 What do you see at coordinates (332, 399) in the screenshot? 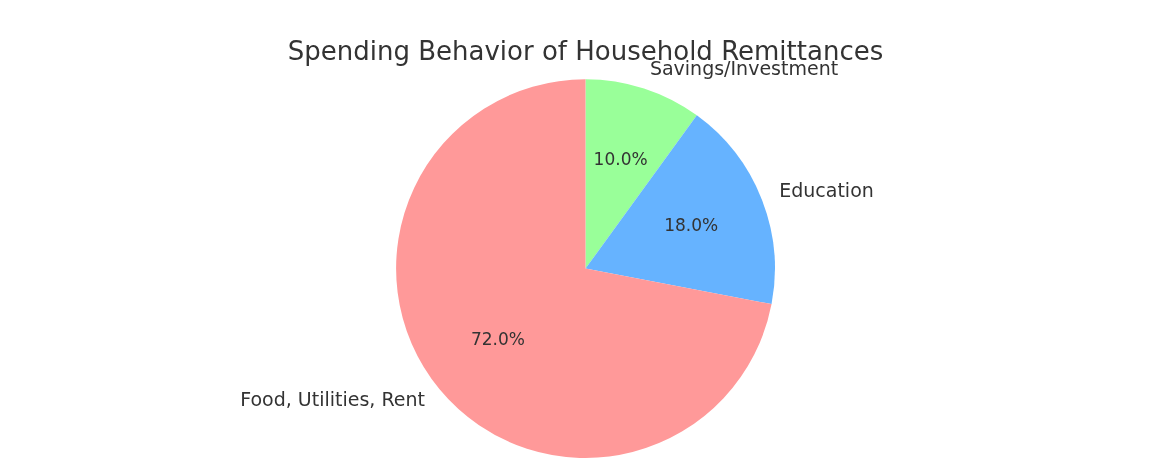
I see `slice-label: Food, Utilities, Rent` at bounding box center [332, 399].